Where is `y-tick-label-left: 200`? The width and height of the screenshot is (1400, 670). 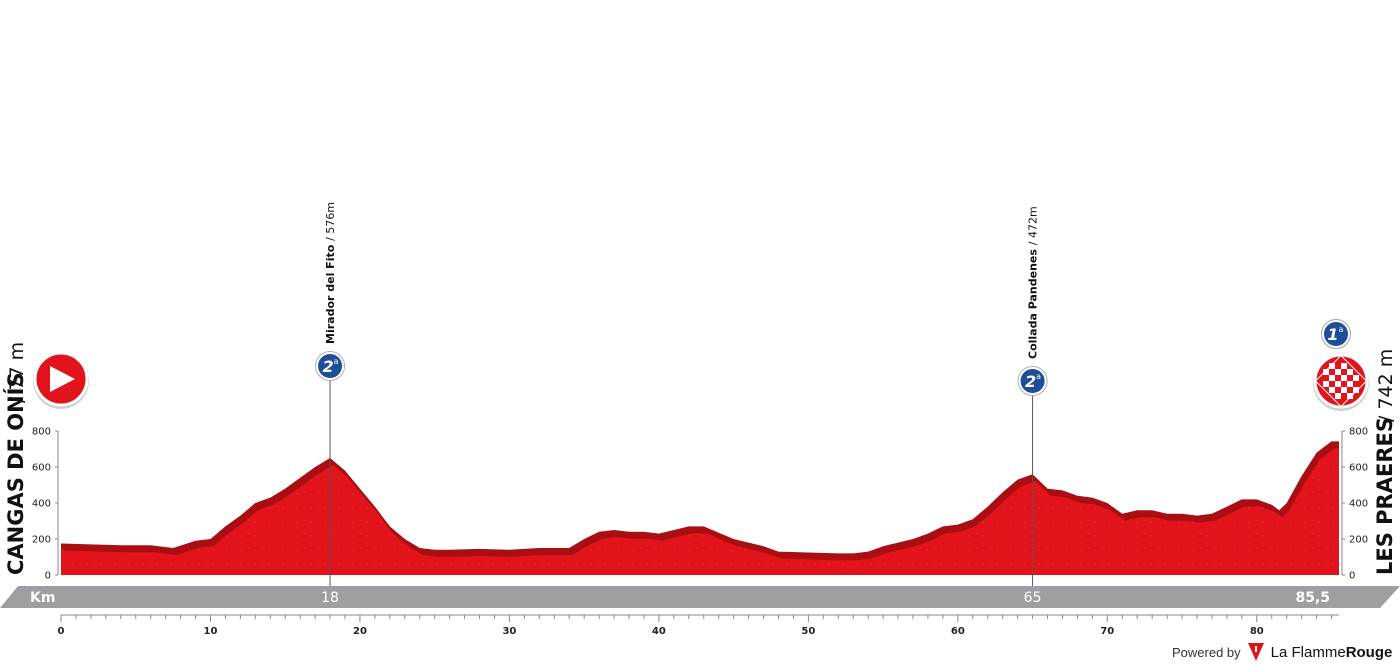 y-tick-label-left: 200 is located at coordinates (41, 540).